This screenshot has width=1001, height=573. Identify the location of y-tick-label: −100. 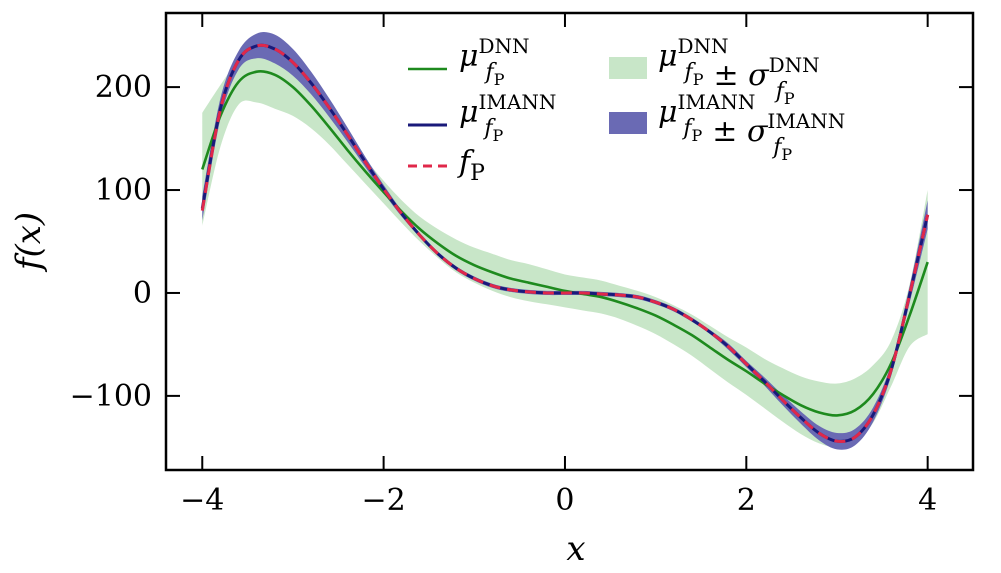
(111, 396).